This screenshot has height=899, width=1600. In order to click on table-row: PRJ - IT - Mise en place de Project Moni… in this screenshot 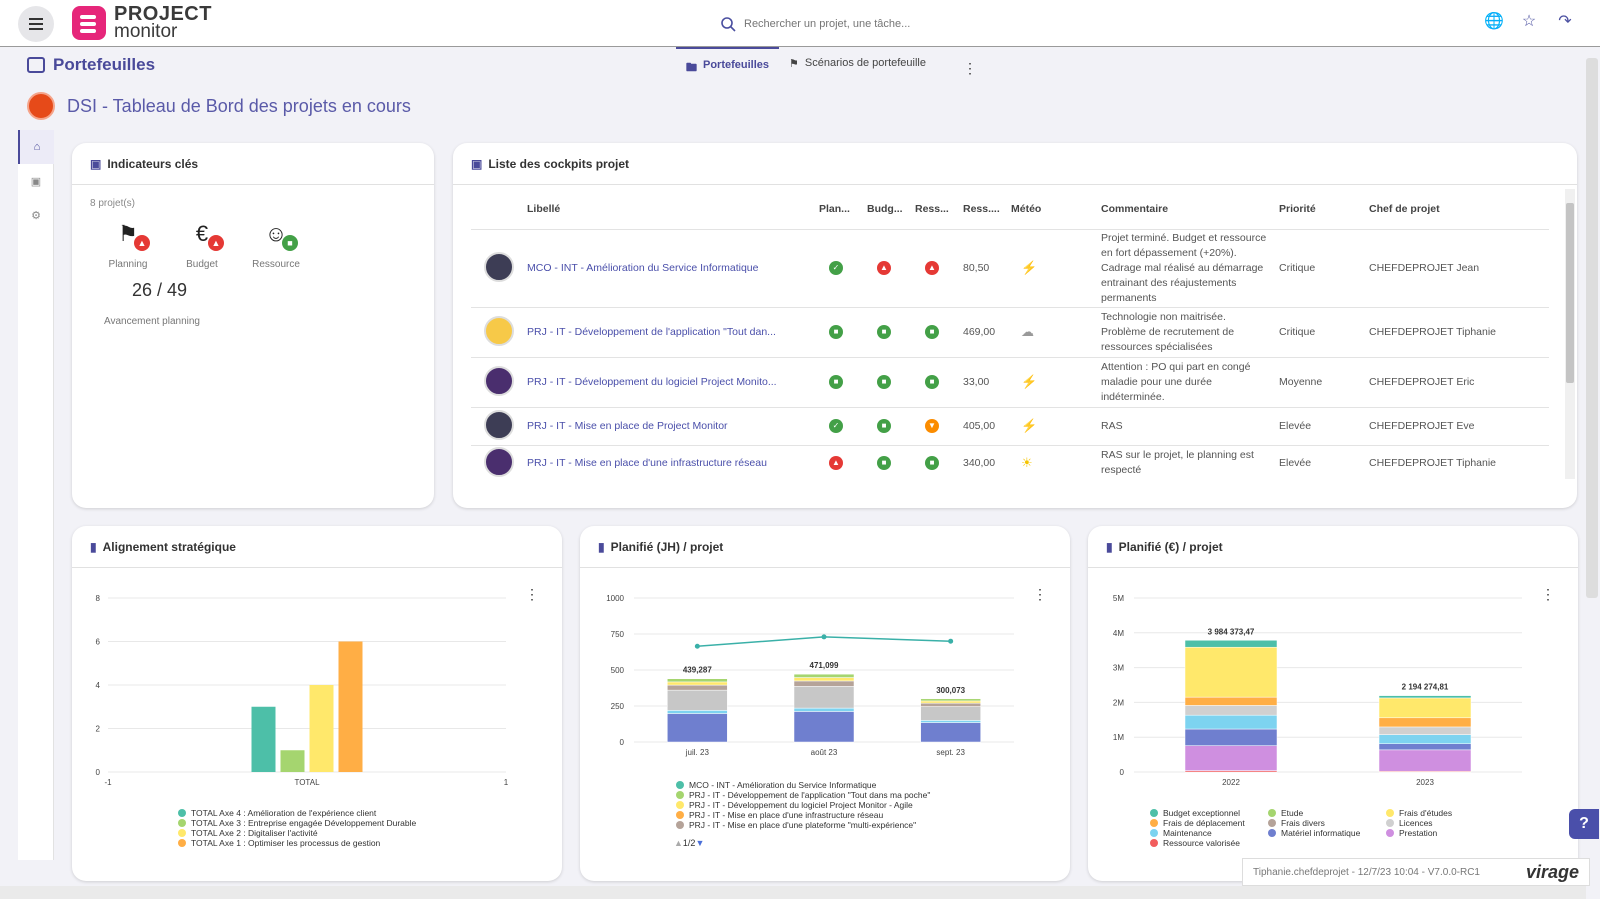, I will do `click(1010, 425)`.